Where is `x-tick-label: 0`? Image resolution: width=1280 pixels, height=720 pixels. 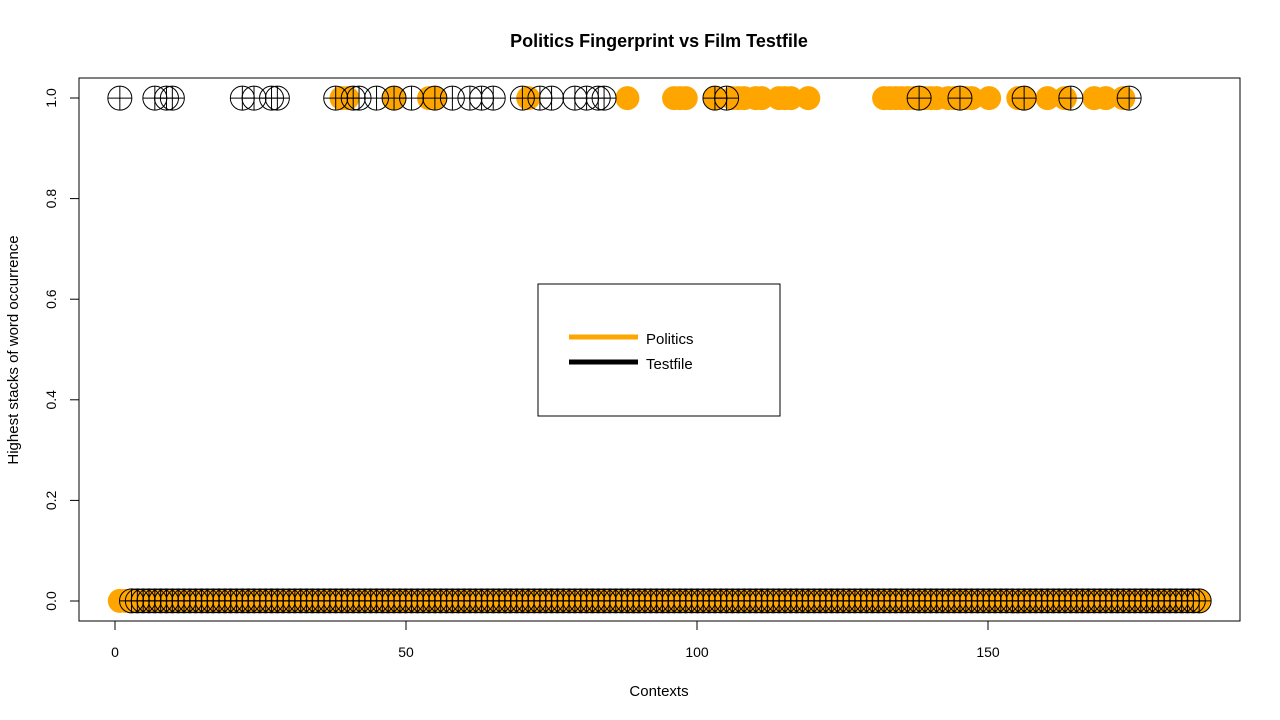 x-tick-label: 0 is located at coordinates (115, 652).